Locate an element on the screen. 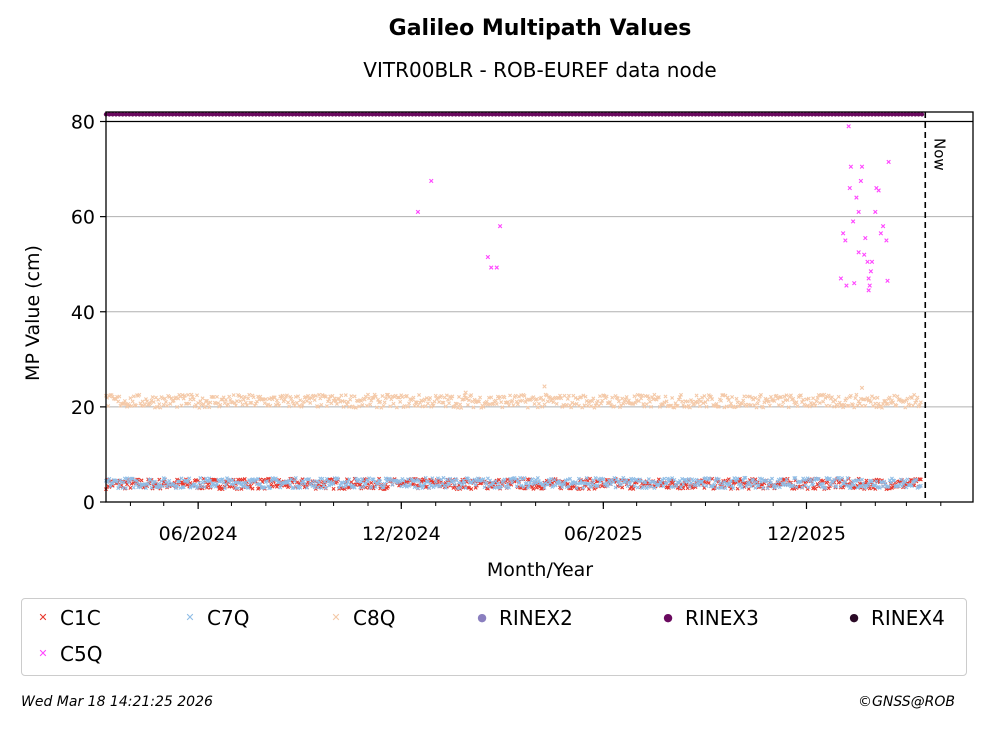 This screenshot has width=993, height=734. y-tick-label: 80 is located at coordinates (83, 123).